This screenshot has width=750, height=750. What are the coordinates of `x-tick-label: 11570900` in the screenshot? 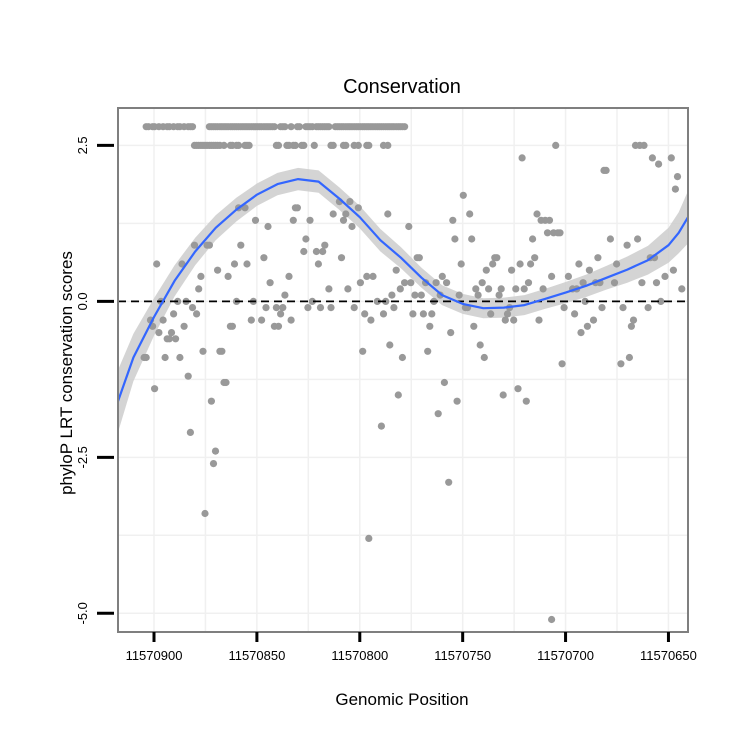 It's located at (154, 655).